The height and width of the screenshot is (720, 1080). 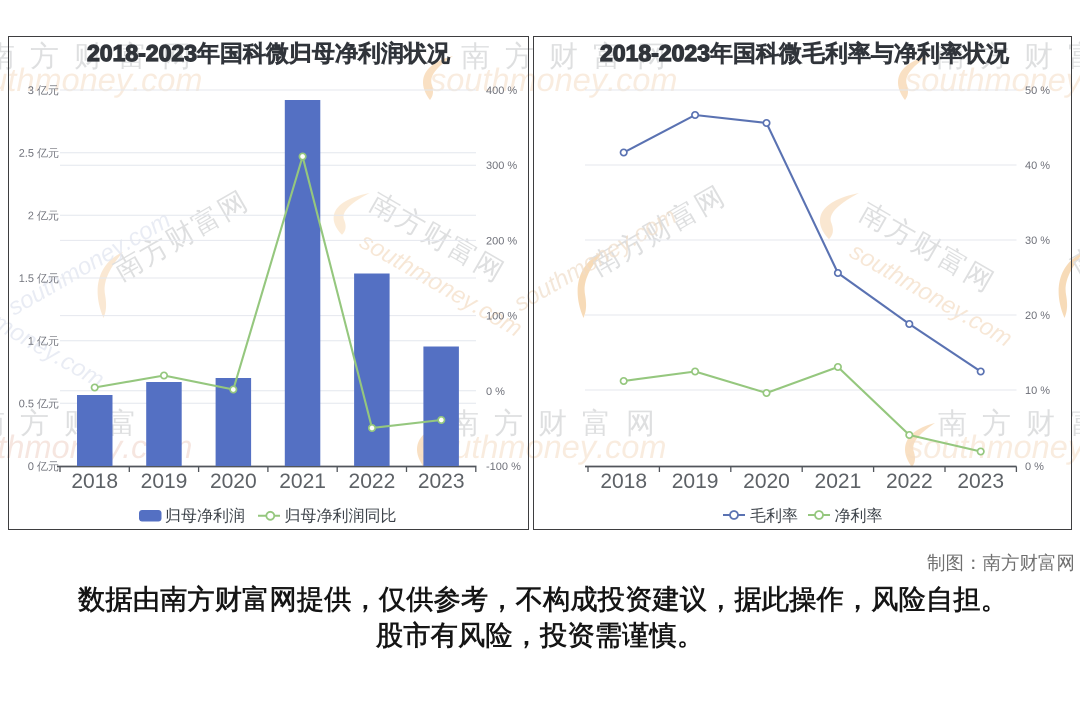 I want to click on svg-text: 10 %, so click(x=1037, y=391).